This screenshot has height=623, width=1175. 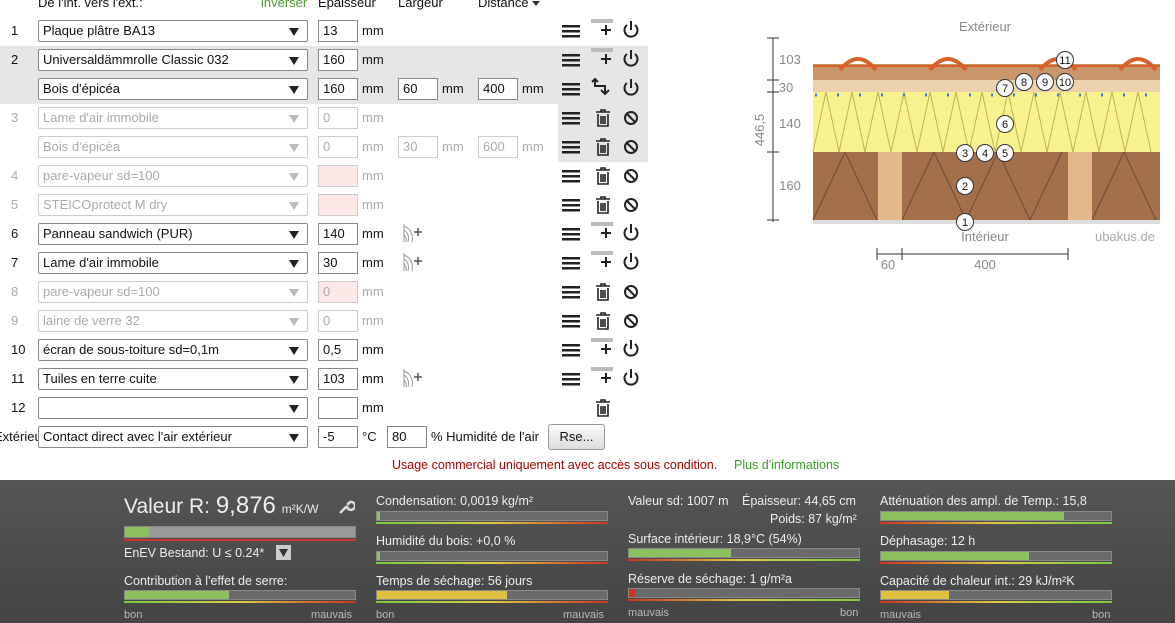 What do you see at coordinates (986, 186) in the screenshot?
I see `insulation-wood-layer` at bounding box center [986, 186].